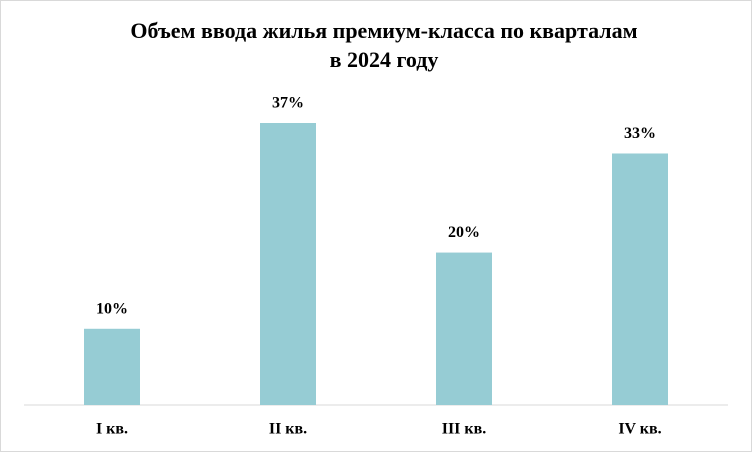  I want to click on value-label: 33%, so click(640, 133).